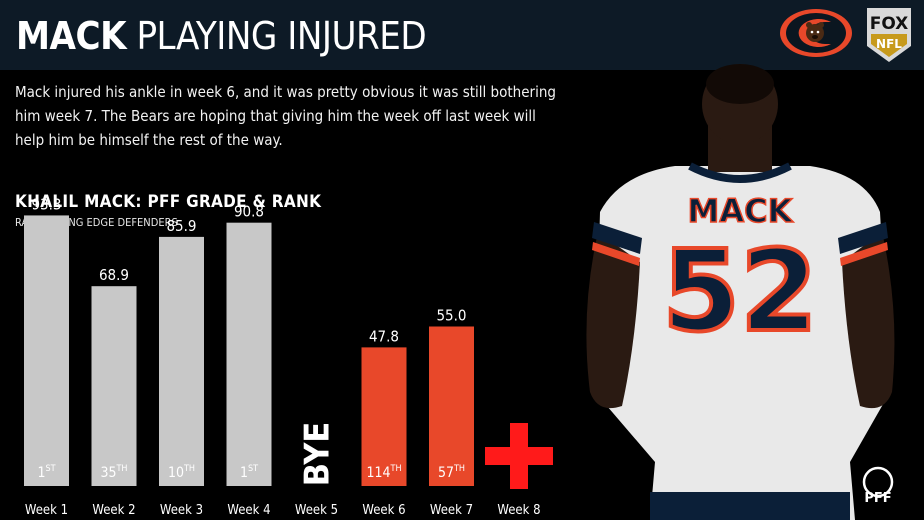  What do you see at coordinates (249, 212) in the screenshot?
I see `value-label-4: 90.8` at bounding box center [249, 212].